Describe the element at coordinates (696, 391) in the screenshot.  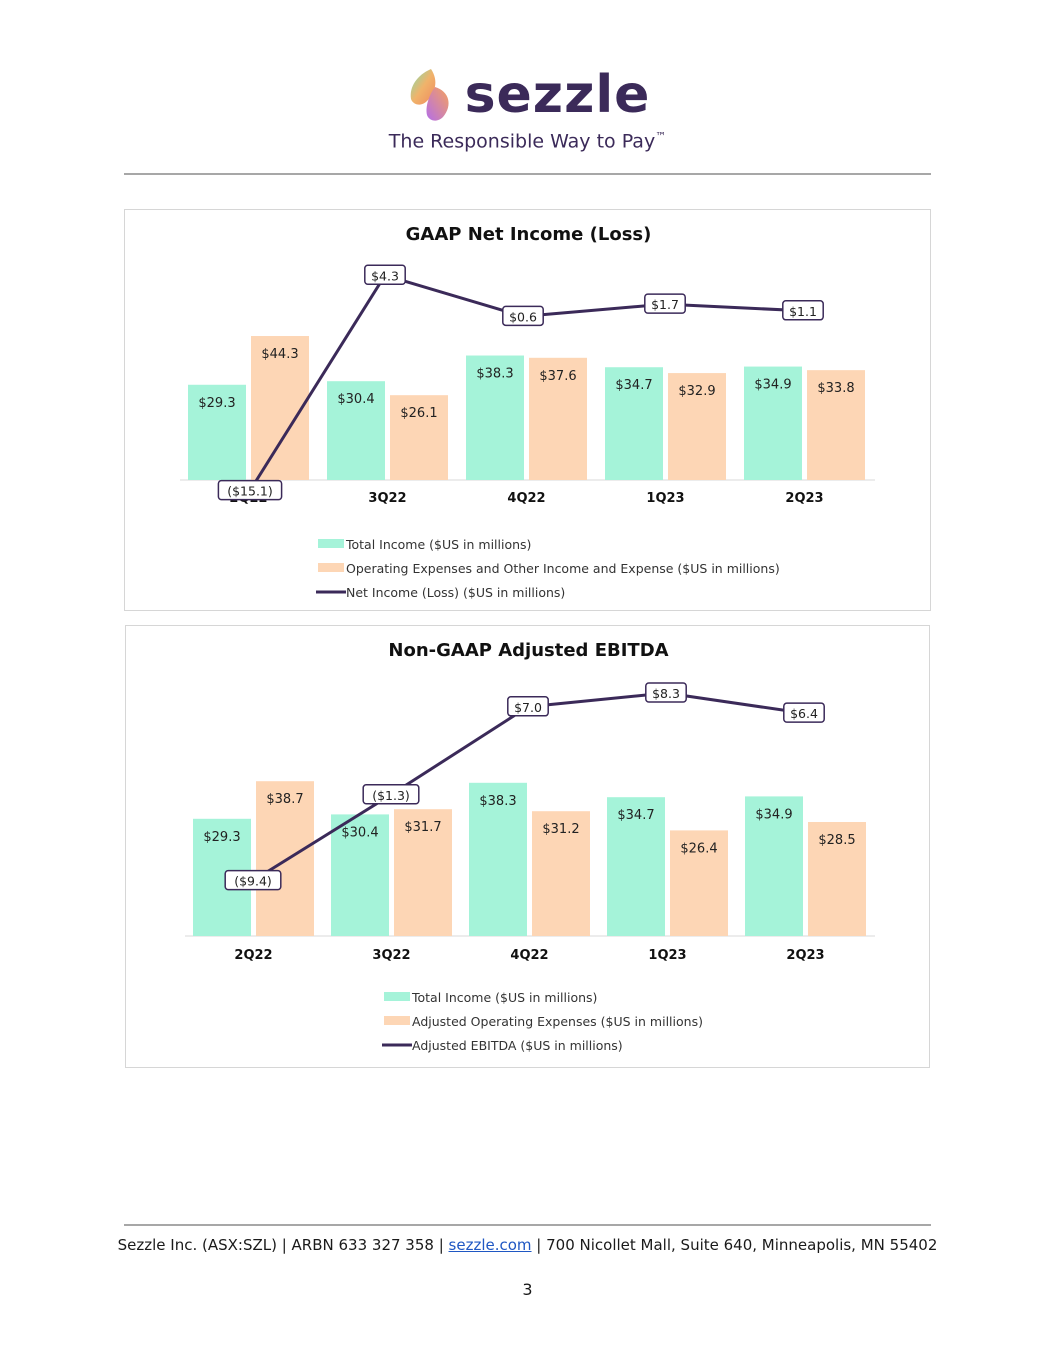
I see `expense-label-1q23: $32.9` at that location.